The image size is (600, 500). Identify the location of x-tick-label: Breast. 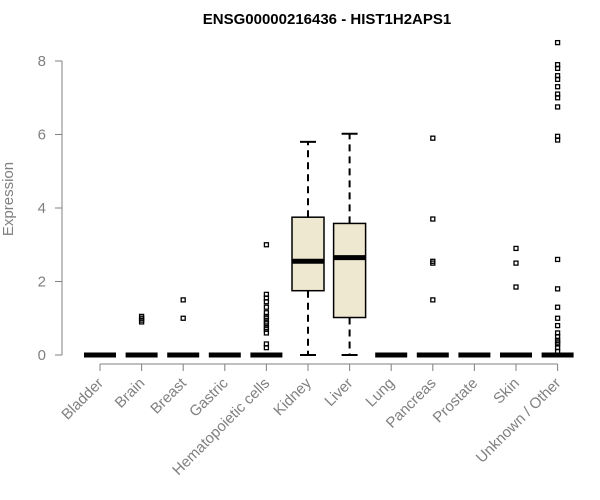
(168, 395).